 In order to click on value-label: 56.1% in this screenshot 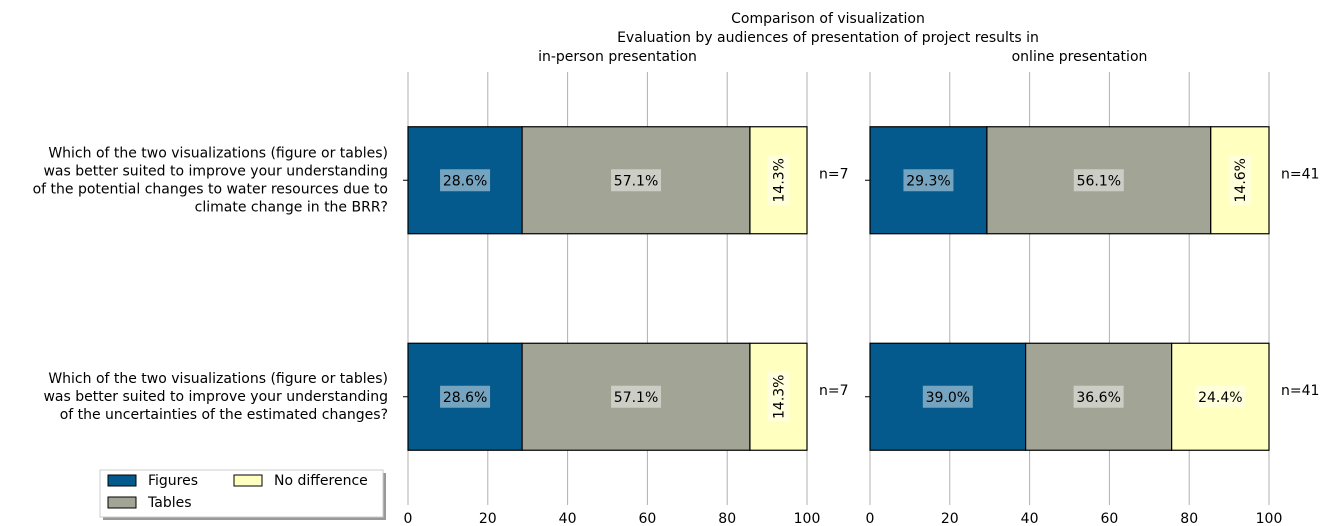, I will do `click(1099, 181)`.